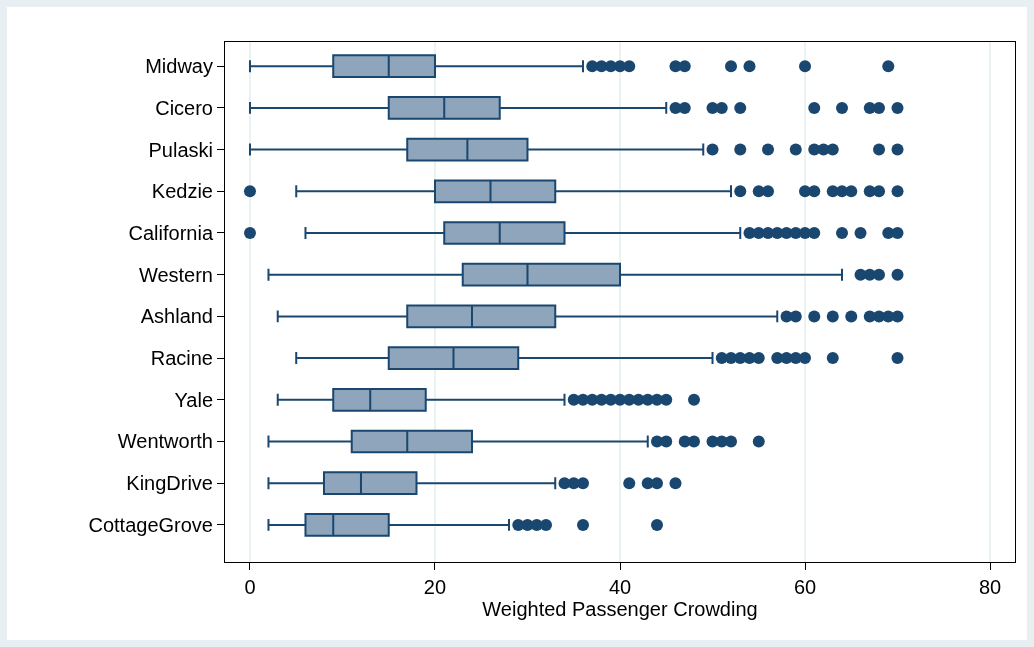 Image resolution: width=1034 pixels, height=647 pixels. I want to click on y-tick-label: Racine, so click(181, 358).